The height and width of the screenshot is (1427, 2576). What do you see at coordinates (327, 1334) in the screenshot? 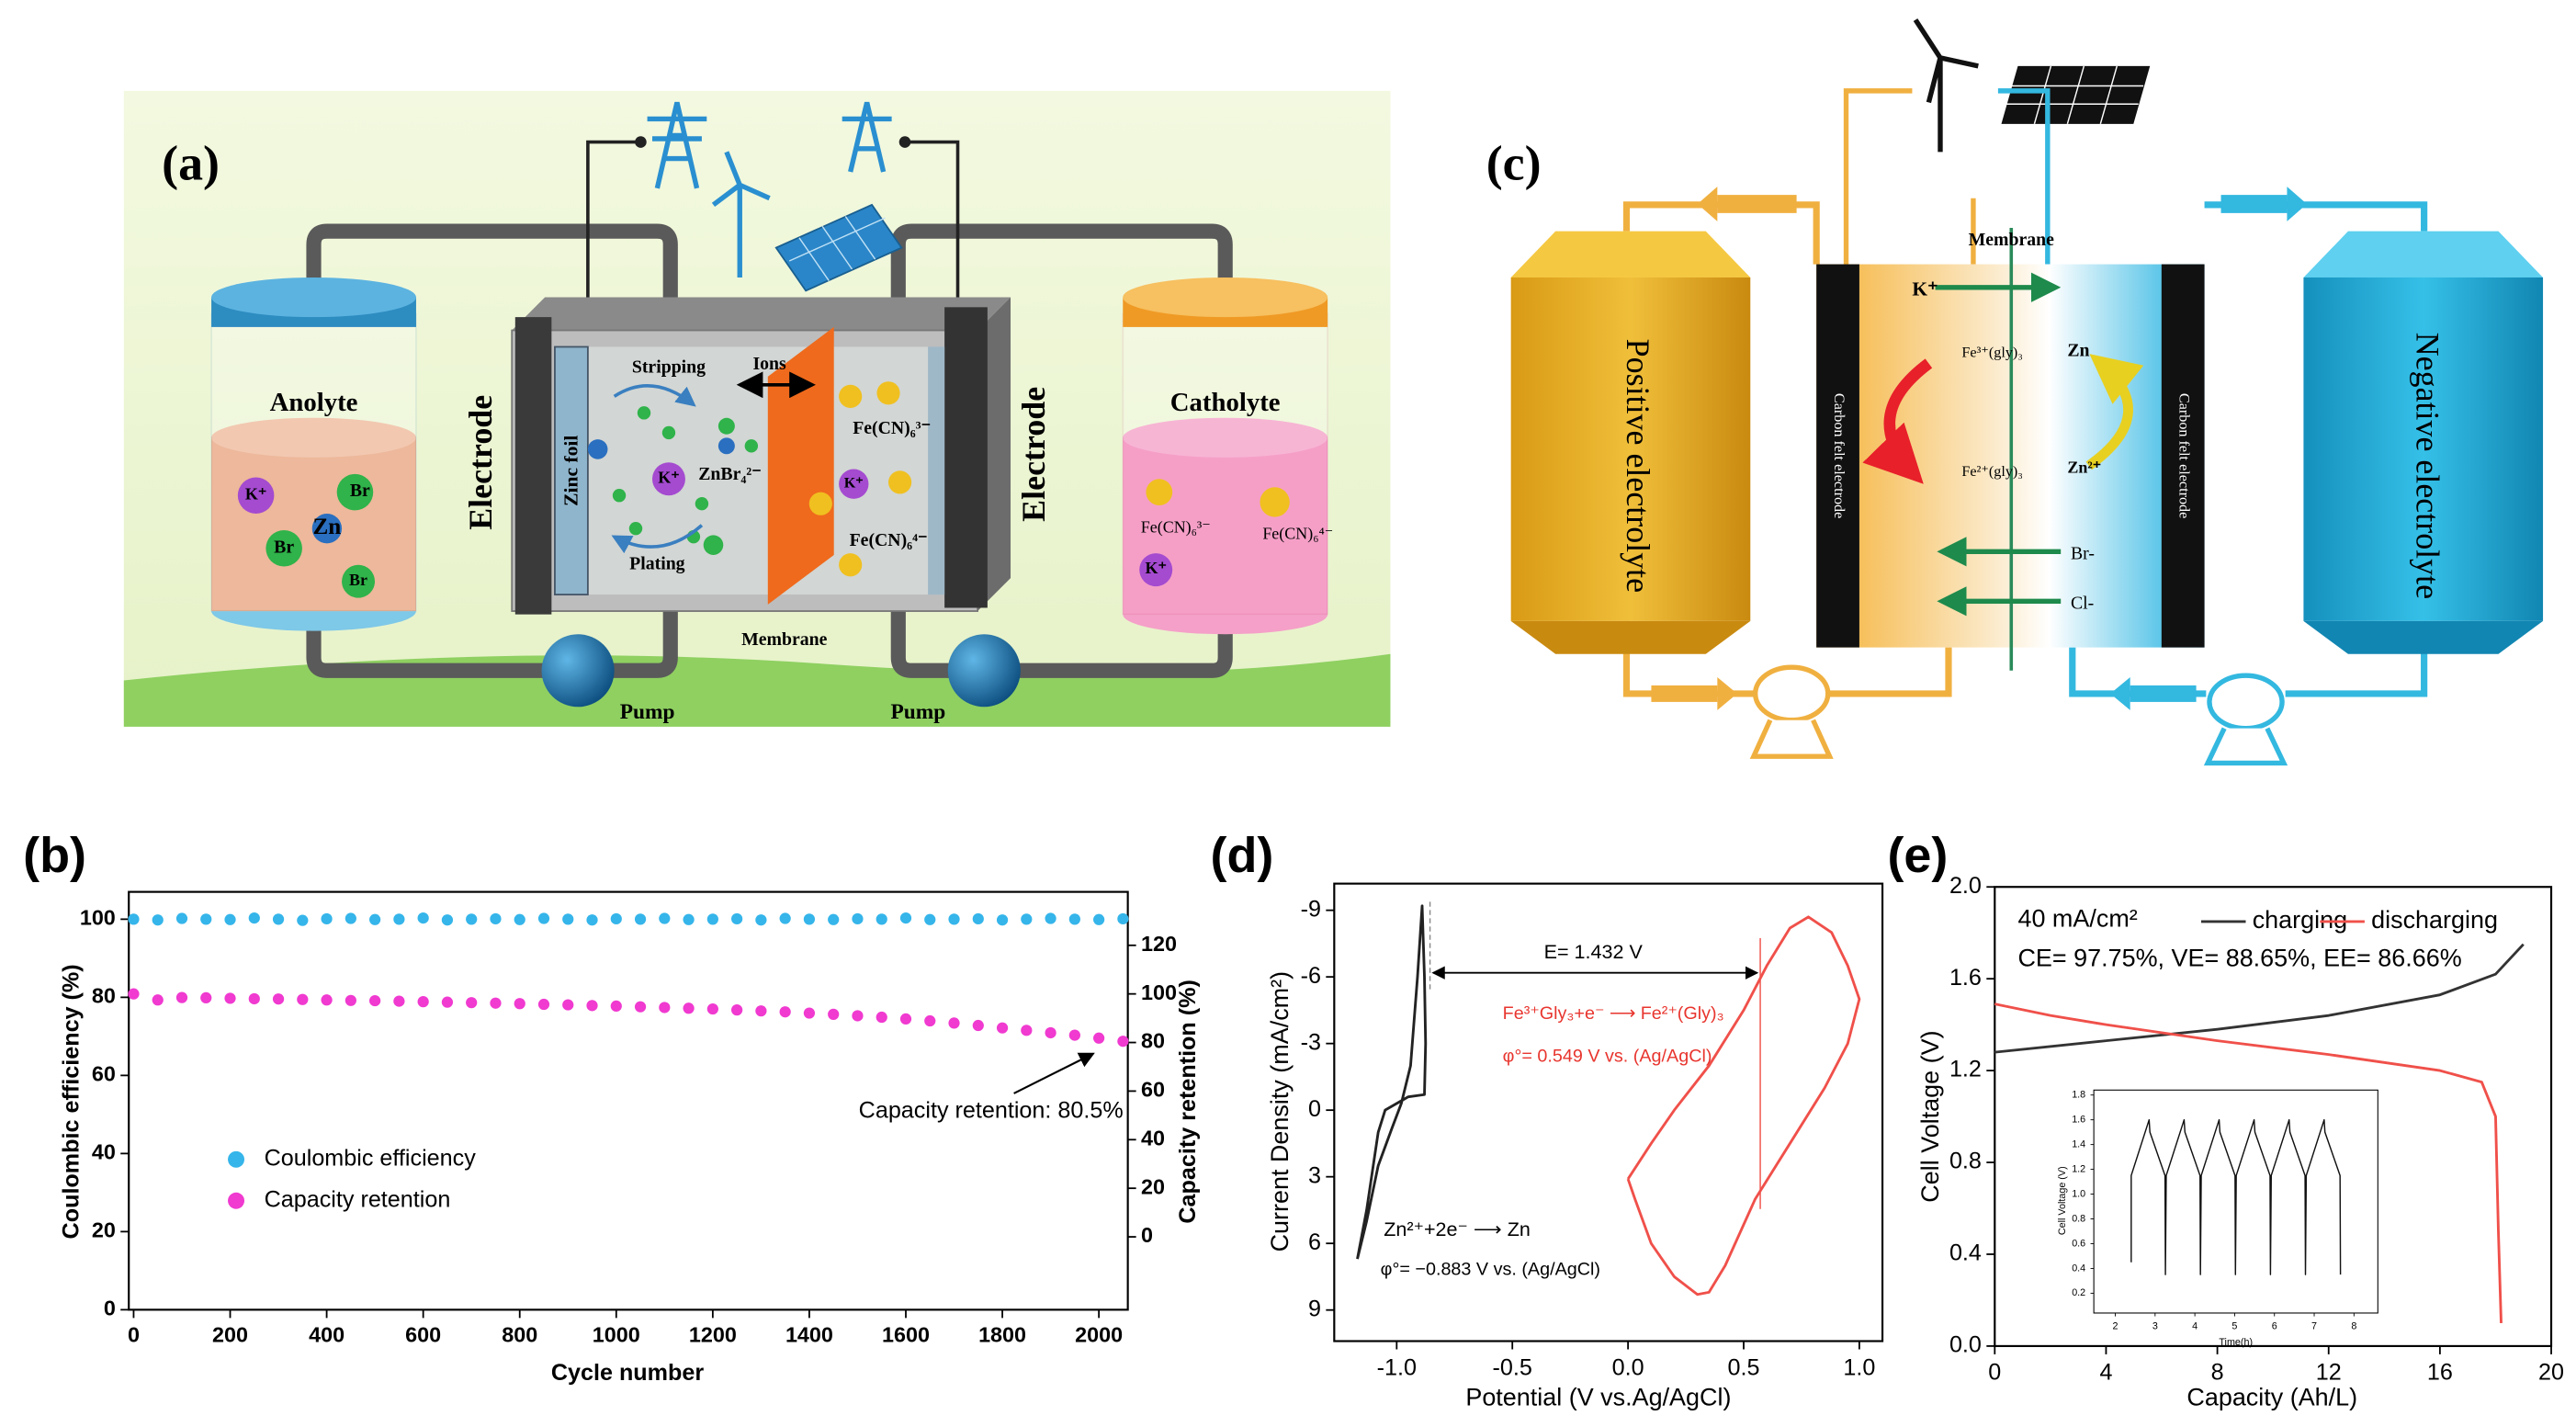
I see `x-tick-label: 400` at bounding box center [327, 1334].